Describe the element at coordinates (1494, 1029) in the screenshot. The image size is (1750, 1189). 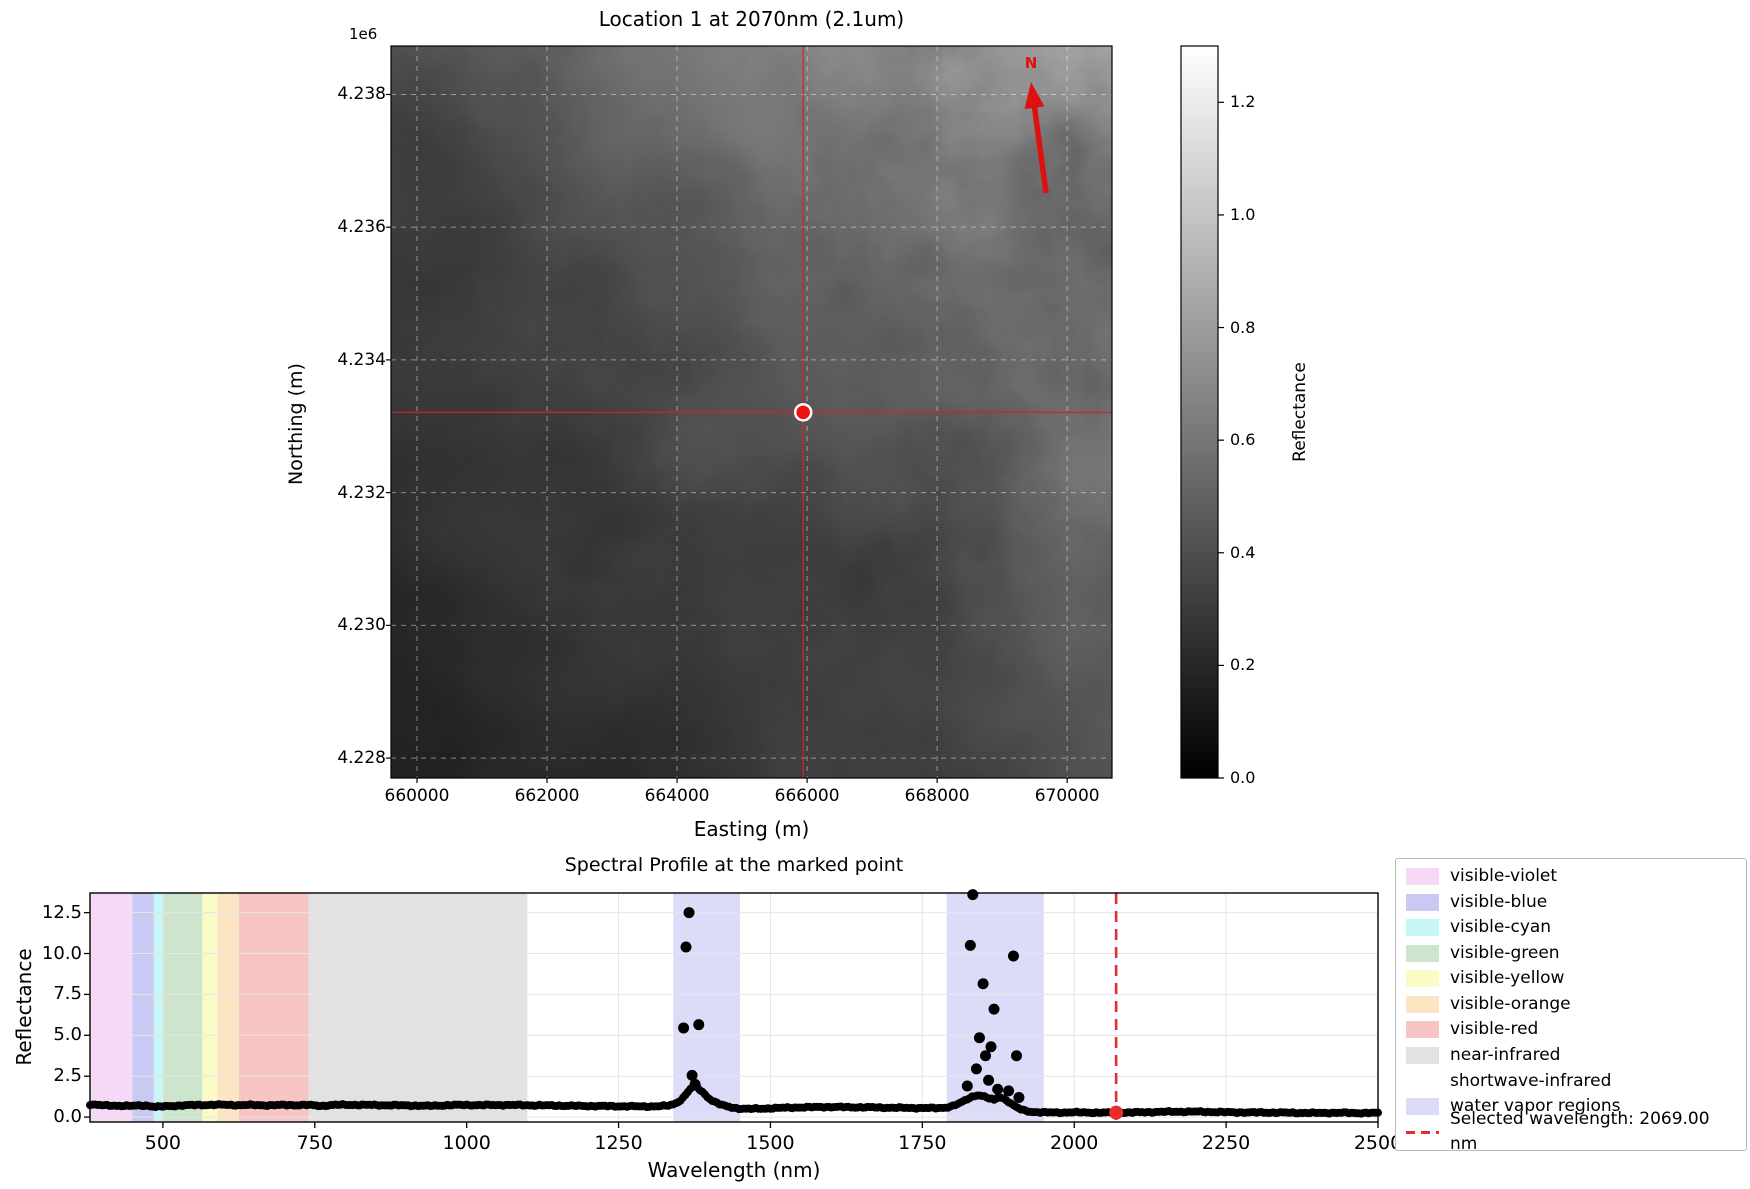
I see `legend-label: visible-red` at that location.